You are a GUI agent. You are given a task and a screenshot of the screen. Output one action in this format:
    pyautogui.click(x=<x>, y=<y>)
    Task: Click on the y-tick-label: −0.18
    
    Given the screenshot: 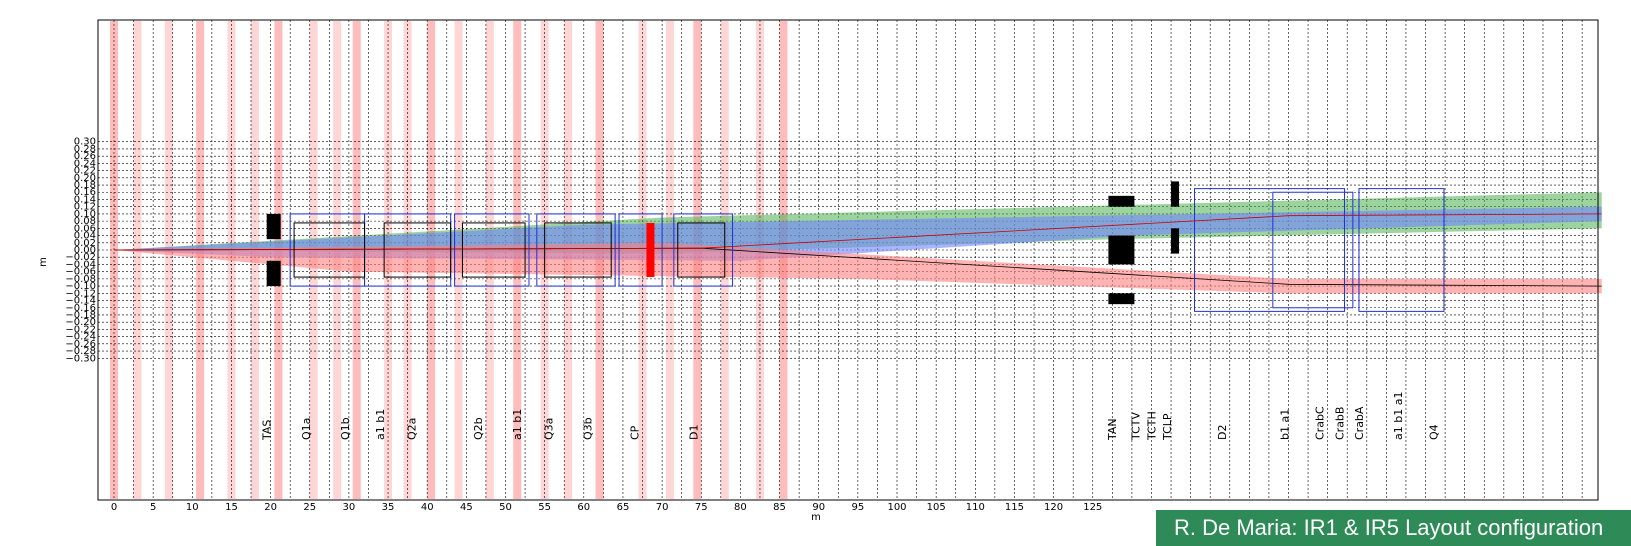 What is the action you would take?
    pyautogui.click(x=80, y=315)
    